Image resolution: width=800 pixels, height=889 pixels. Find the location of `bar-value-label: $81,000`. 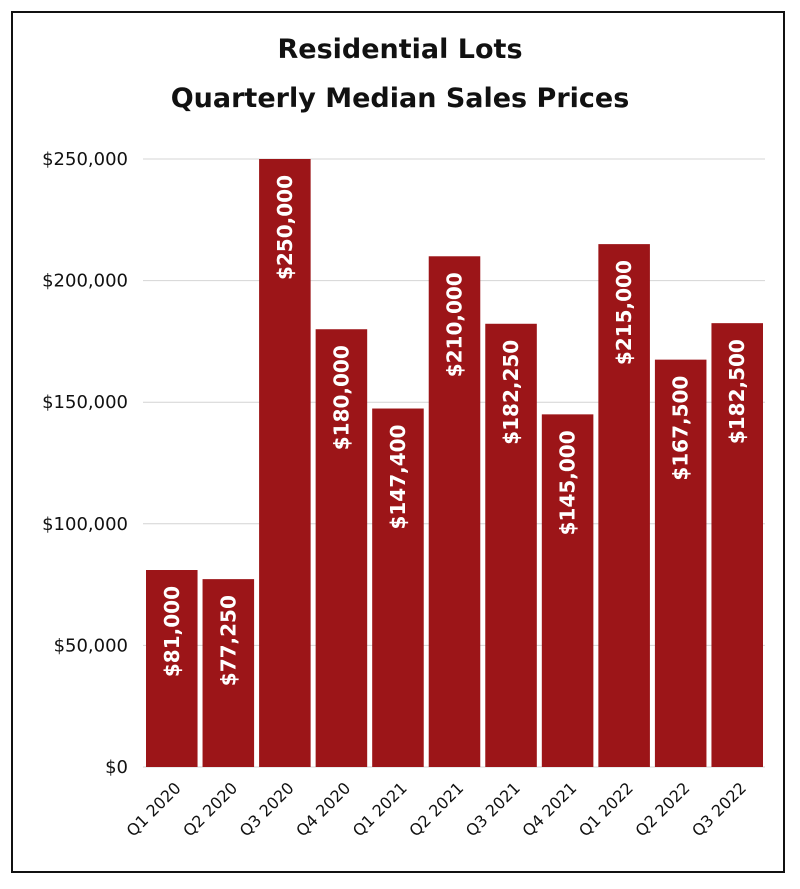

bar-value-label: $81,000 is located at coordinates (172, 631).